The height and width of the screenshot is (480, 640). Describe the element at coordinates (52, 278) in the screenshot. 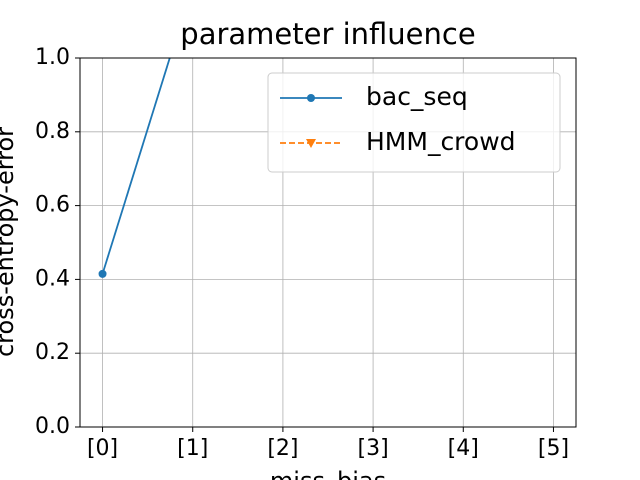

I see `y-tick-label: 0.4` at that location.